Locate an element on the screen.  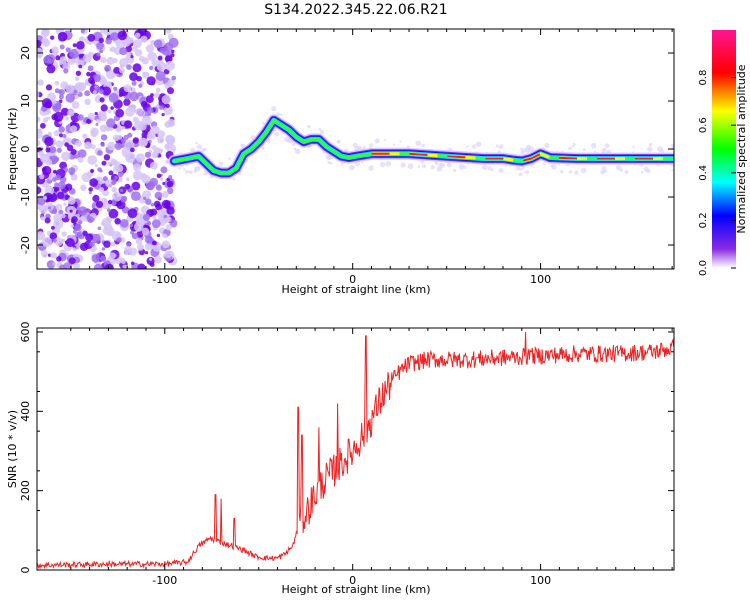
ytick-label: 0 is located at coordinates (25, 149).